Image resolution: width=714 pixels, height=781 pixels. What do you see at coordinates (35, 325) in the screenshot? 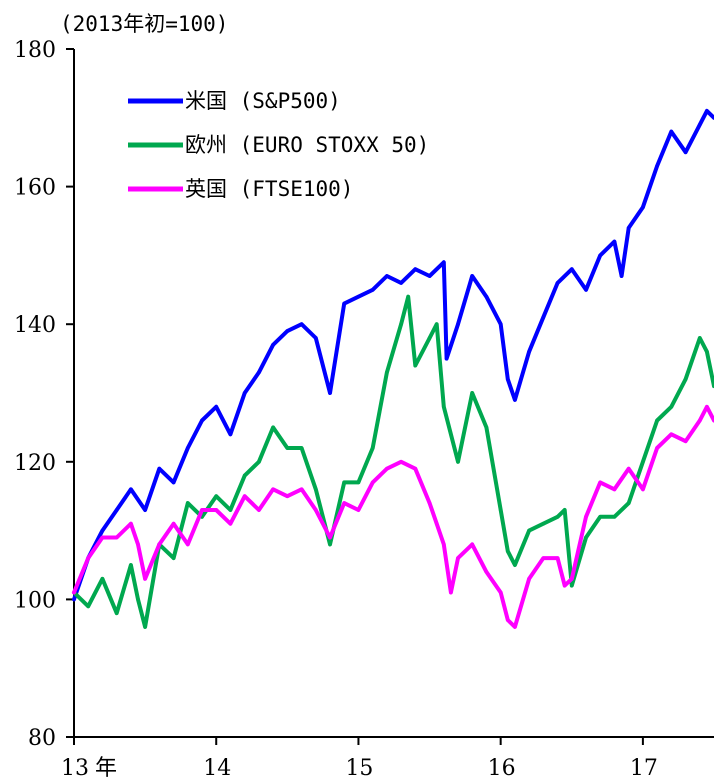
I see `y-tick-label: 140` at bounding box center [35, 325].